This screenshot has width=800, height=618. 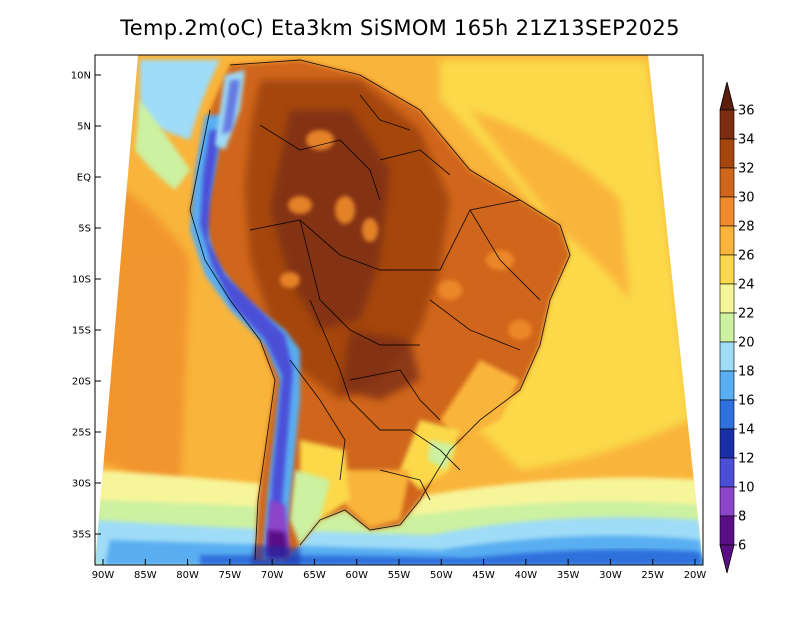 I want to click on lat-tick-label: 10S, so click(x=81, y=280).